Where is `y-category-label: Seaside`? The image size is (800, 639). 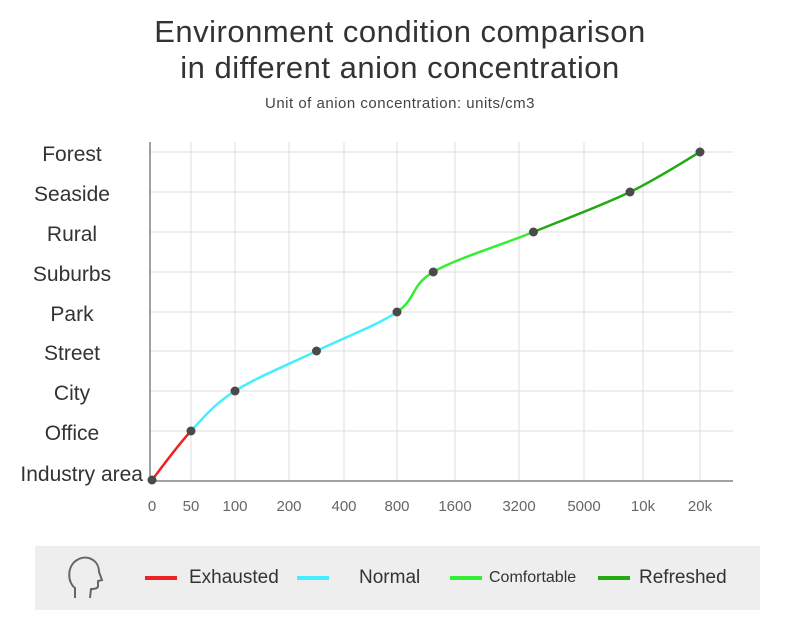
y-category-label: Seaside is located at coordinates (72, 194).